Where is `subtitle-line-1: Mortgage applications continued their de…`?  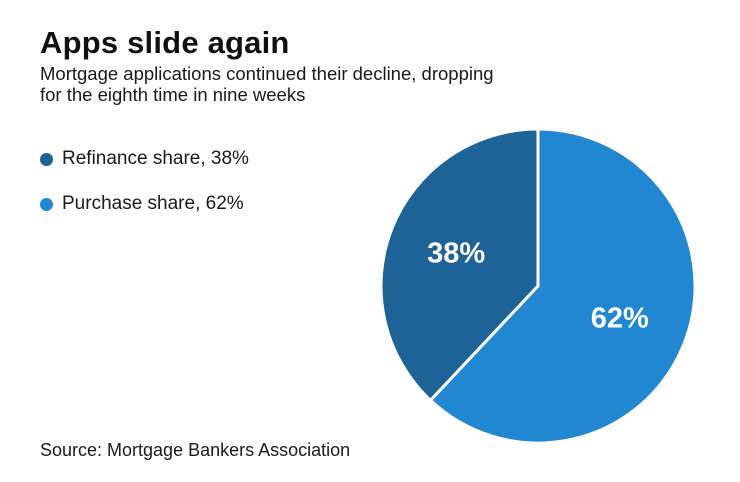 subtitle-line-1: Mortgage applications continued their de… is located at coordinates (267, 73).